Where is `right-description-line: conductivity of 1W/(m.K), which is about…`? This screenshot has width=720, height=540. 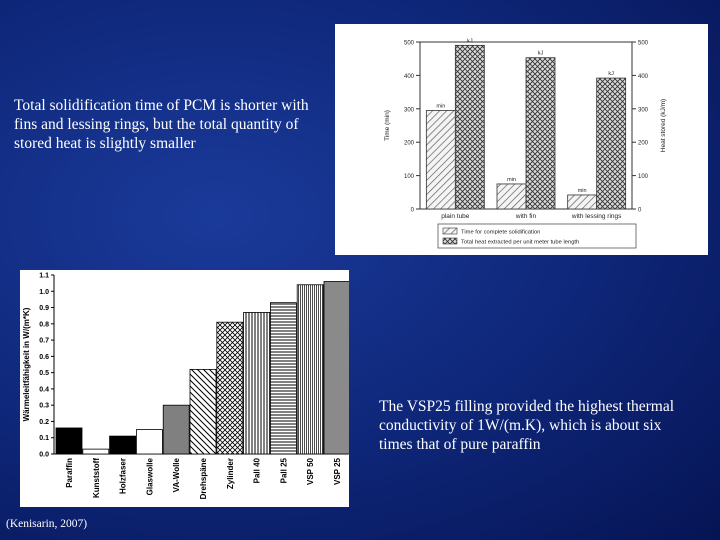
right-description-line: conductivity of 1W/(m.K), which is about… is located at coordinates (520, 425).